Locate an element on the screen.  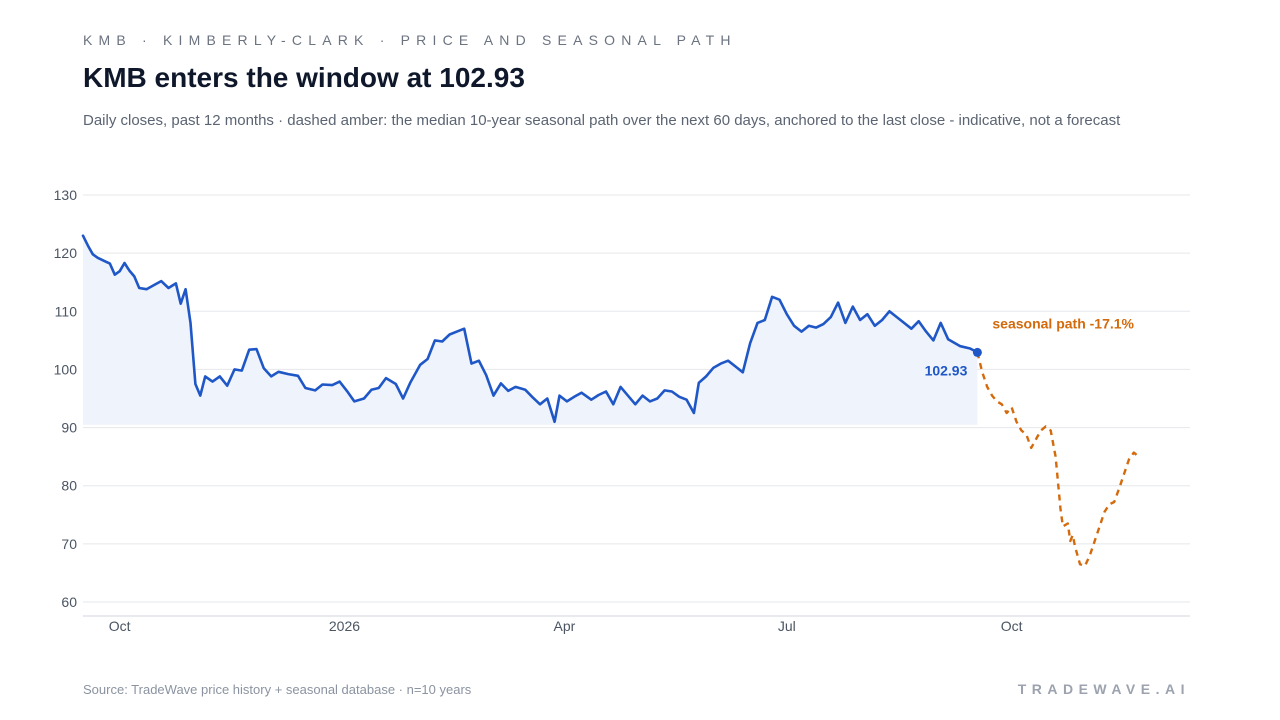
y-tick-label: 120 is located at coordinates (66, 253).